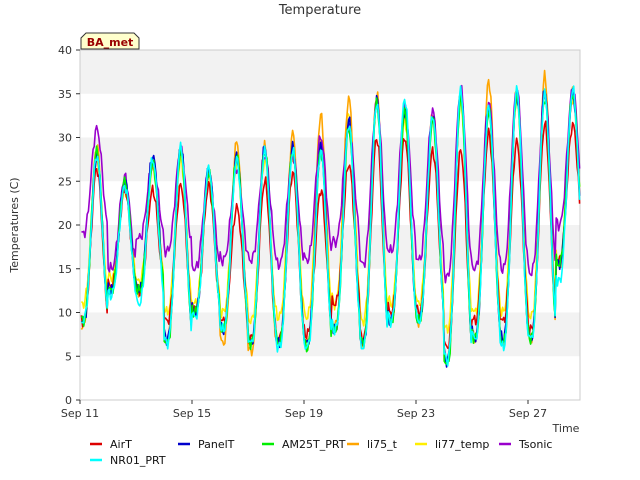  I want to click on y-tick-label: 0, so click(68, 400).